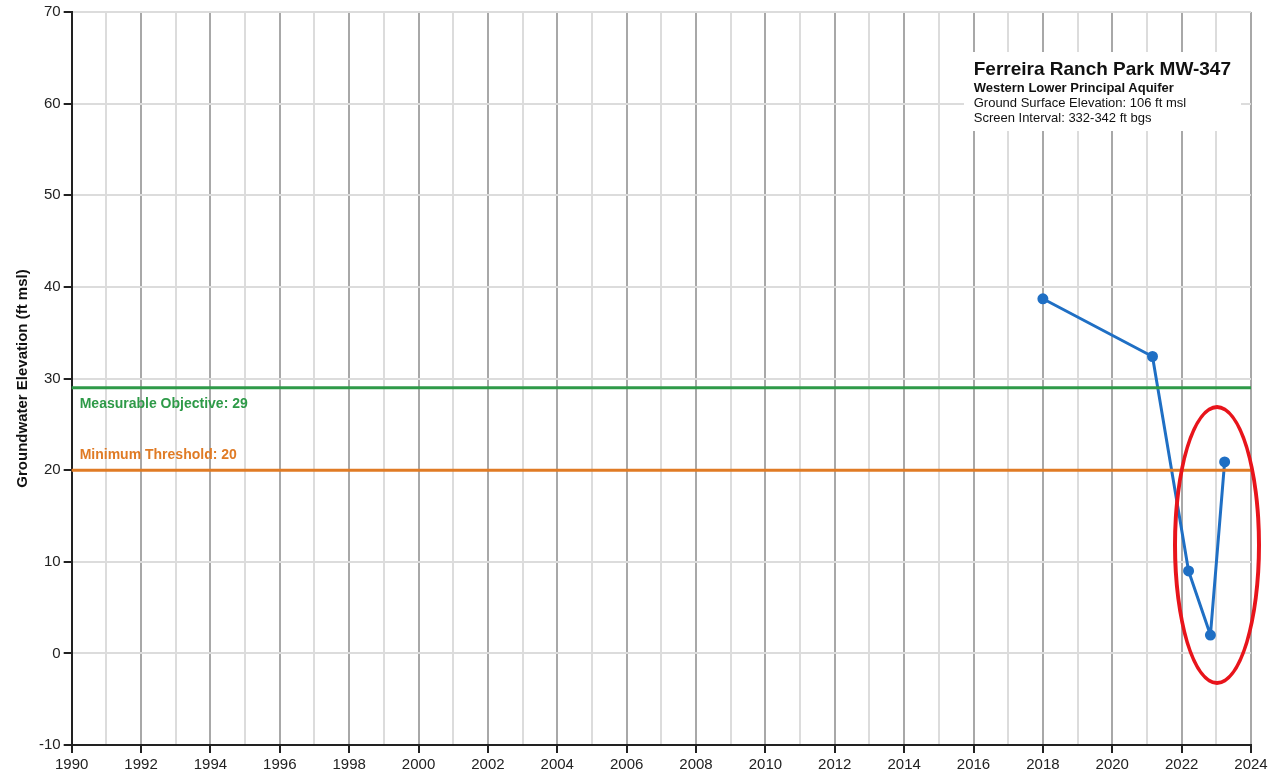 The width and height of the screenshot is (1271, 781). I want to click on y-tick-label: -10, so click(49, 744).